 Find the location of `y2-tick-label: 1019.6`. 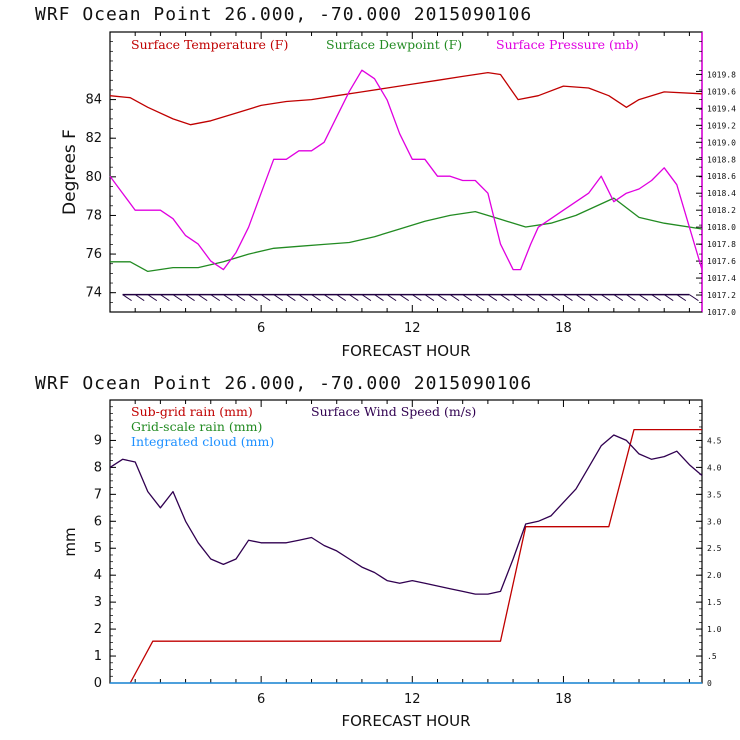

y2-tick-label: 1019.6 is located at coordinates (721, 91).